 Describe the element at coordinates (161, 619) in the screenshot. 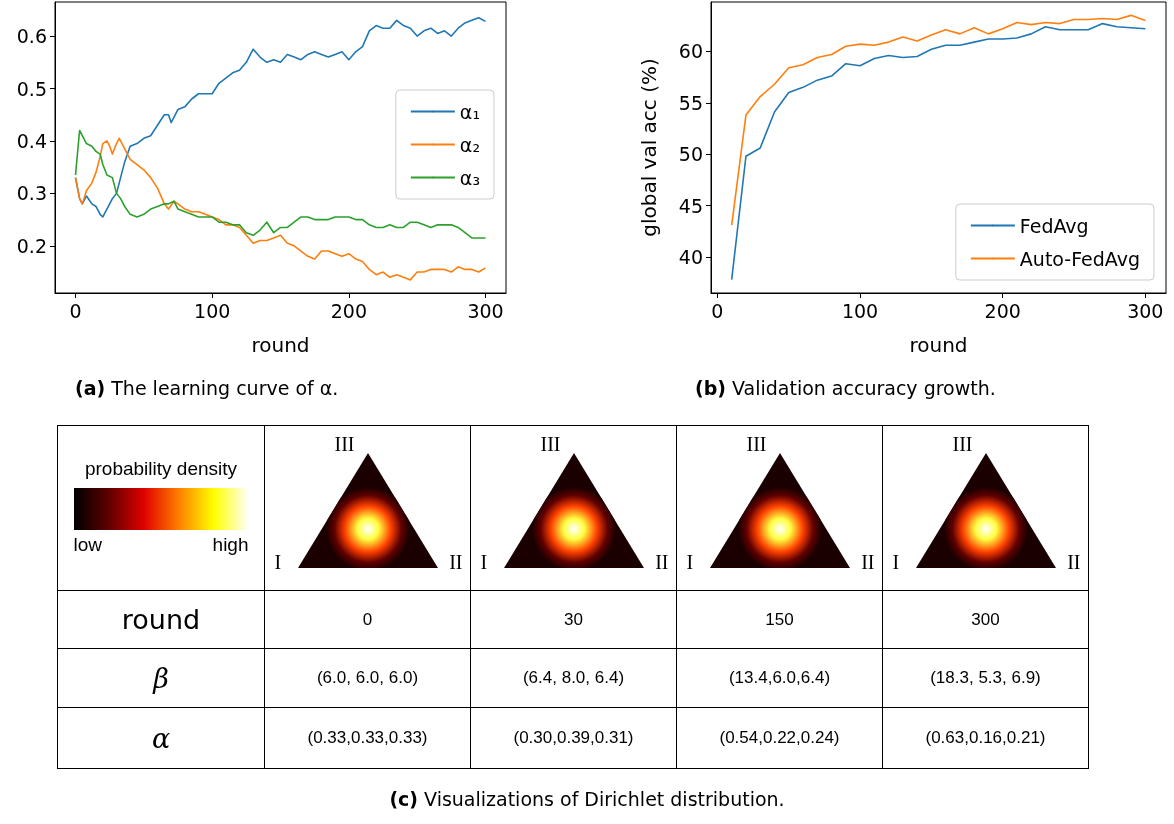

I see `category-label: round` at that location.